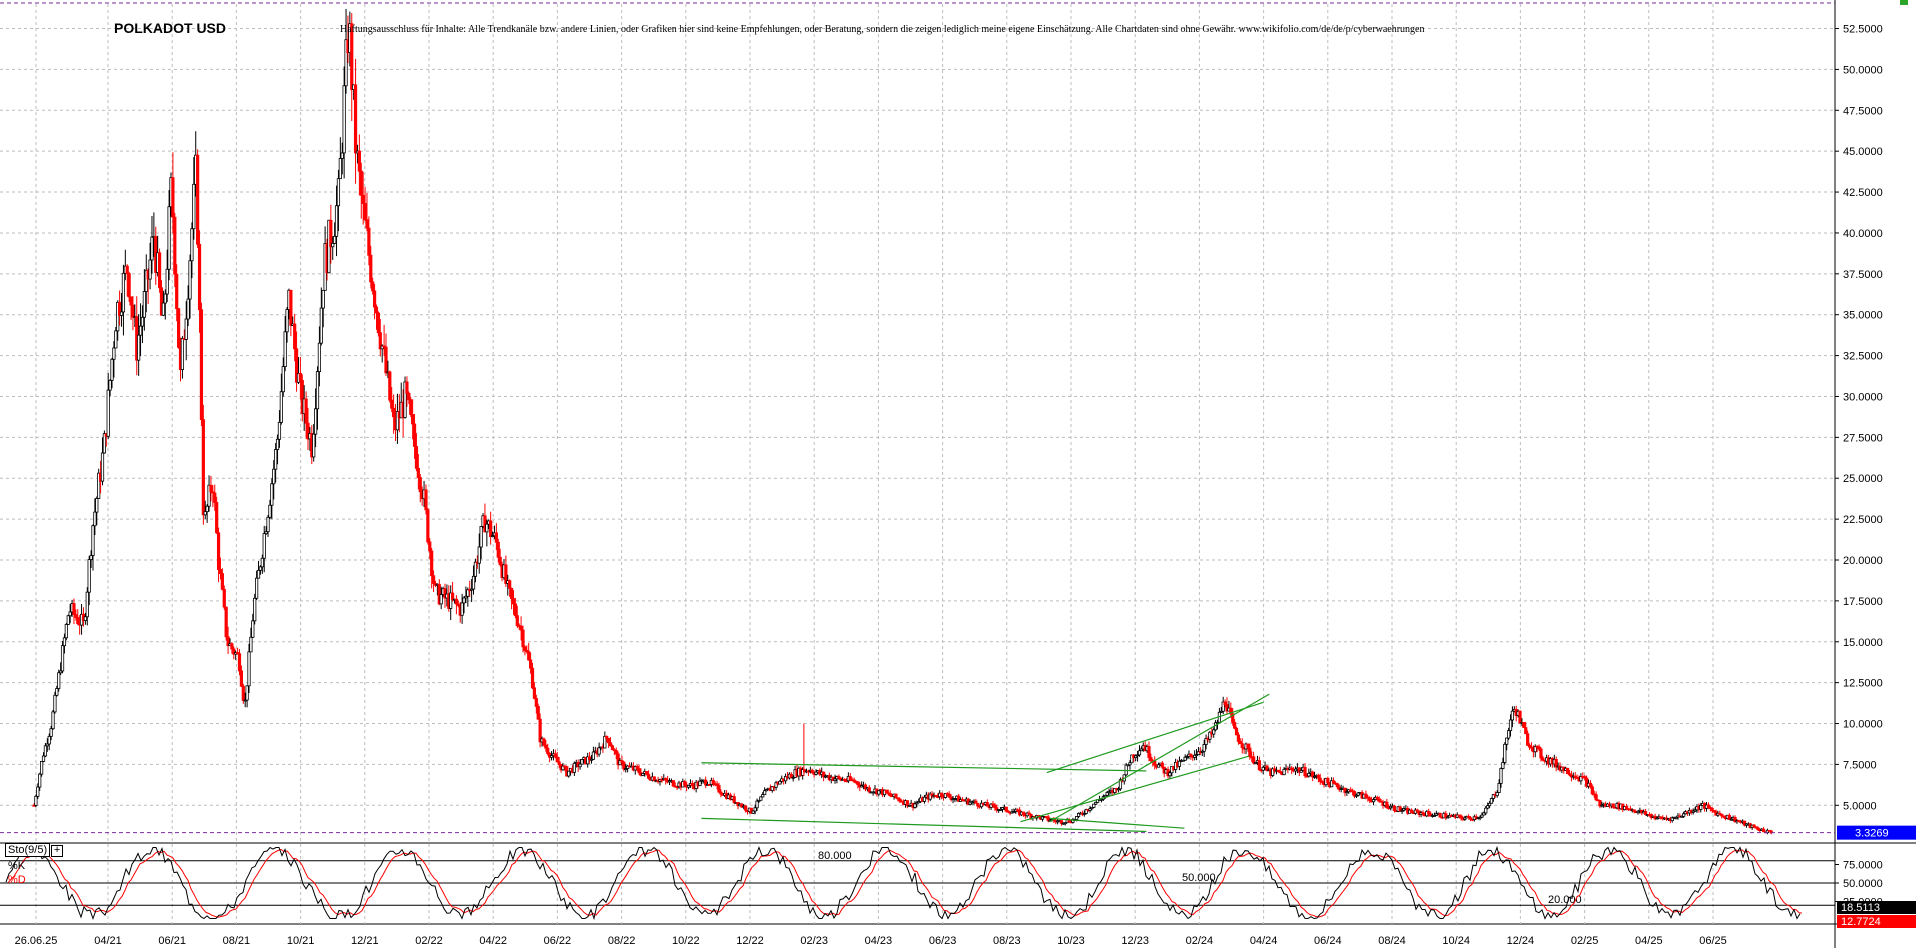 The width and height of the screenshot is (1916, 948). Describe the element at coordinates (1863, 561) in the screenshot. I see `y-tick-label: 20.0000` at that location.